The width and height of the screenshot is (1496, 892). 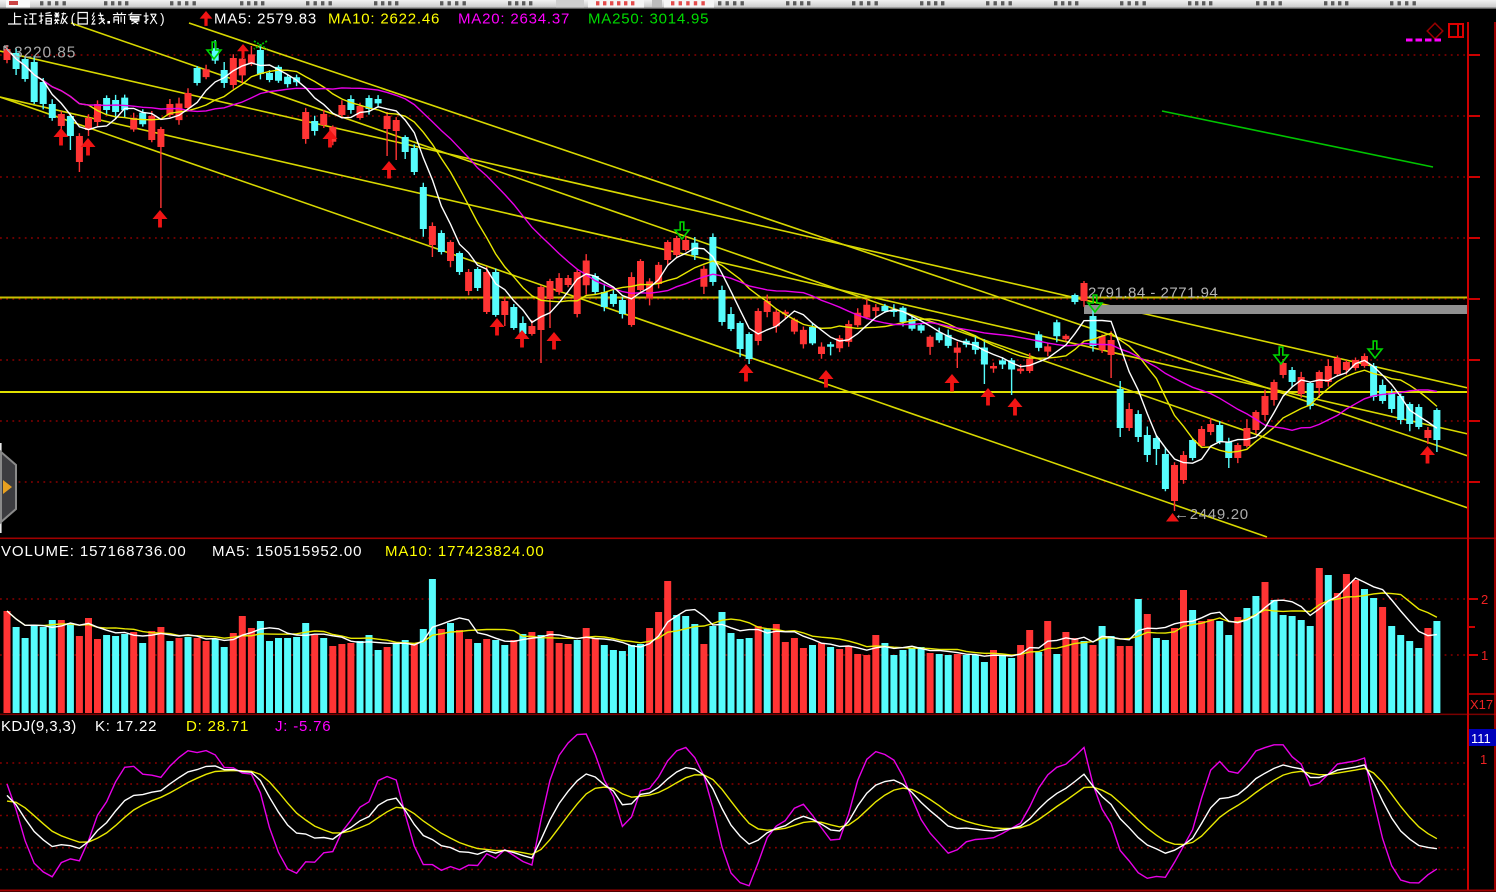 What do you see at coordinates (287, 551) in the screenshot?
I see `svg-text: MA5: 150515952.00` at bounding box center [287, 551].